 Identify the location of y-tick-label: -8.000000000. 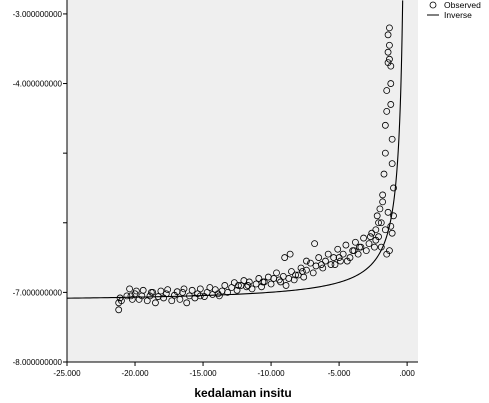
(38, 362).